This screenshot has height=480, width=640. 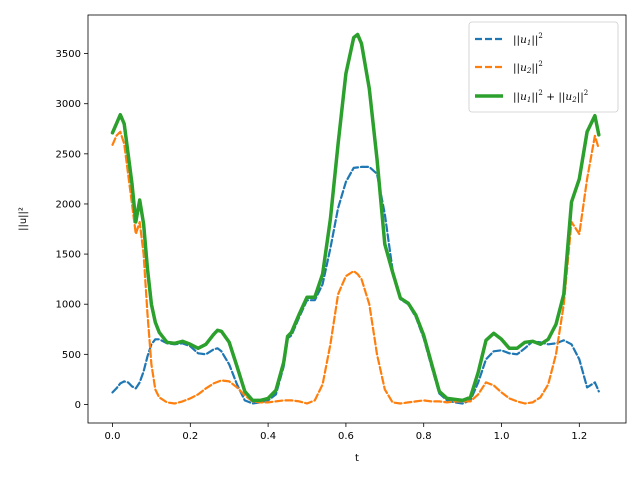 I want to click on legend: ||u1||2 ||u2||2 ||u1||2 + ||u2||2, so click(x=543, y=67).